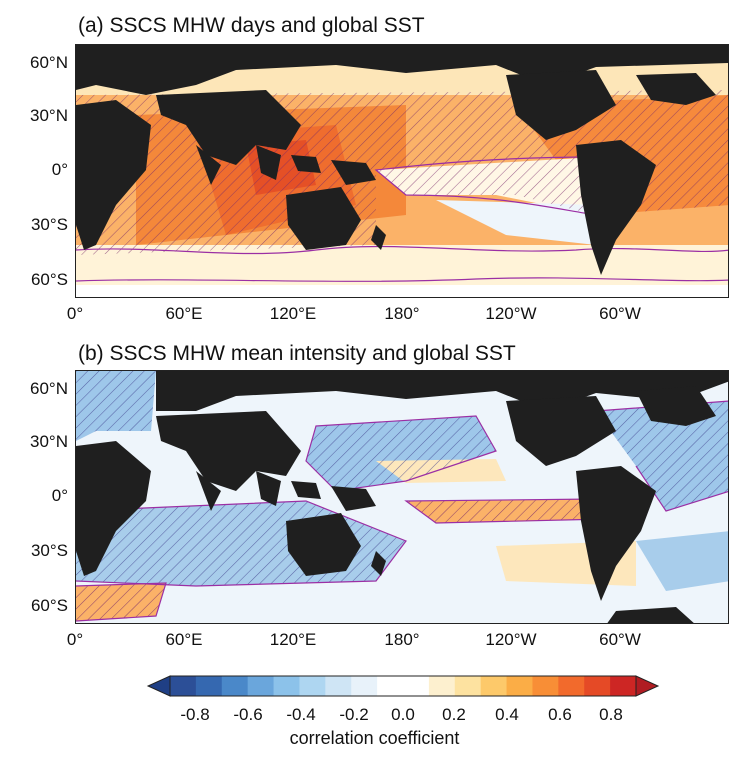 The height and width of the screenshot is (768, 749). Describe the element at coordinates (293, 639) in the screenshot. I see `panel-b-lon-120e: 120°E` at that location.